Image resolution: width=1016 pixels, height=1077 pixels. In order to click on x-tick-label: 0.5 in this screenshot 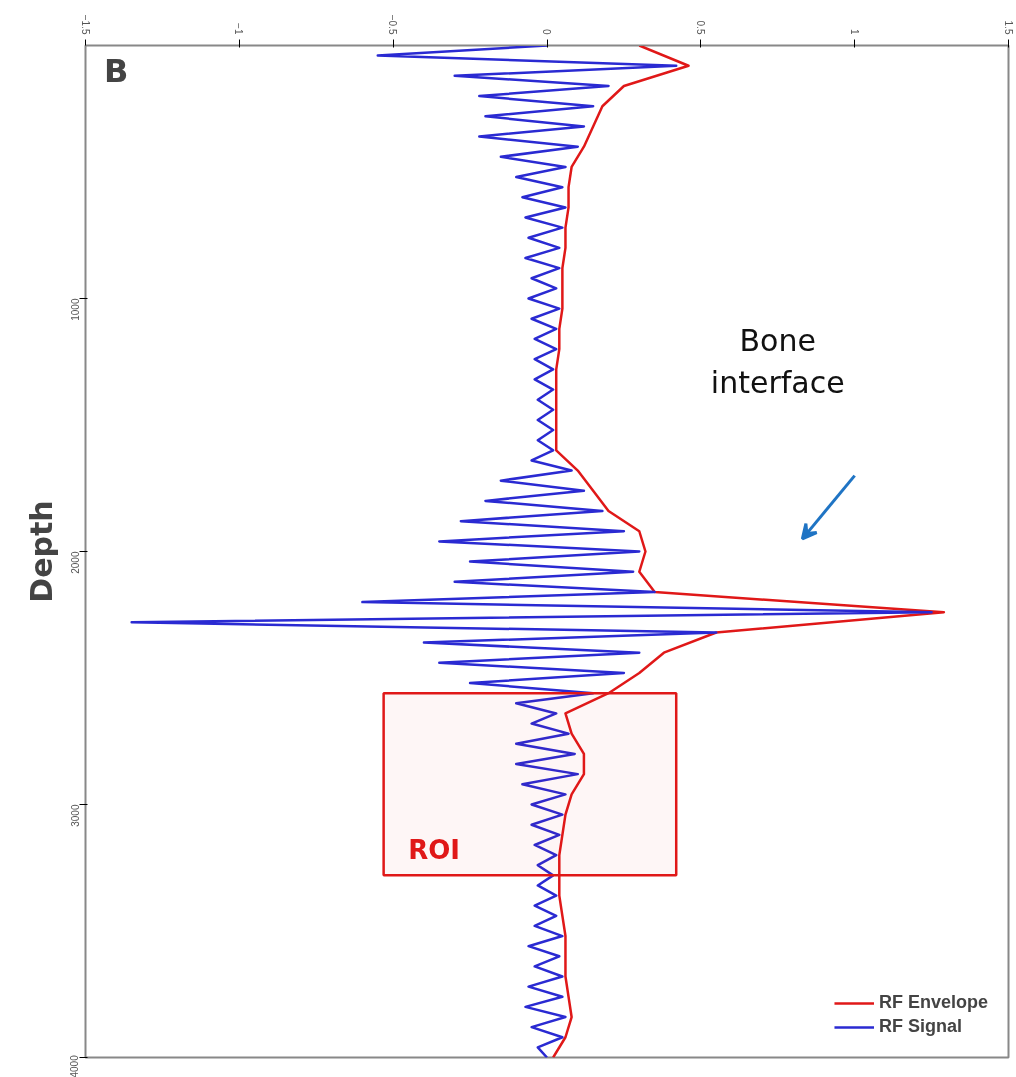, I will do `click(700, 27)`.